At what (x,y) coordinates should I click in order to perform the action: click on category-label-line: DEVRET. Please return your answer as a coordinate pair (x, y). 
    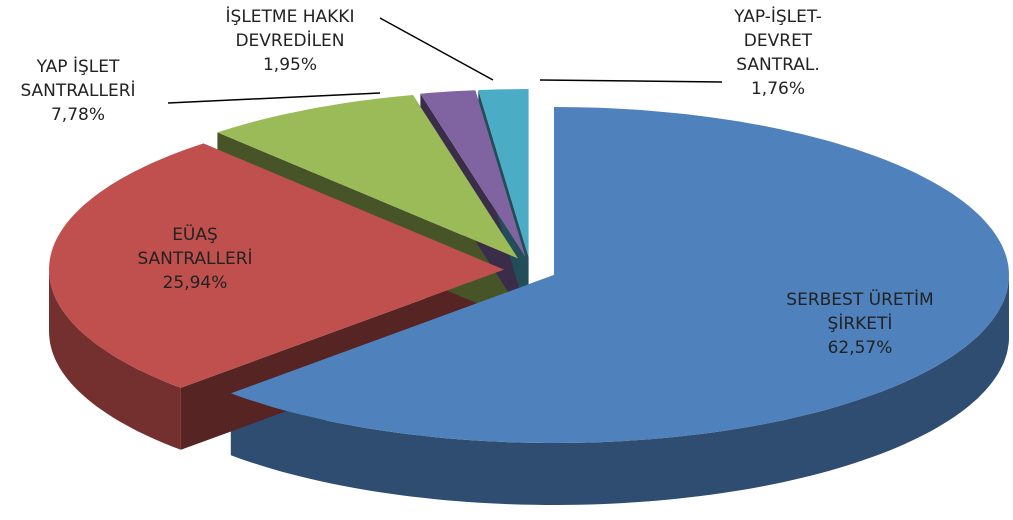
    Looking at the image, I should click on (778, 41).